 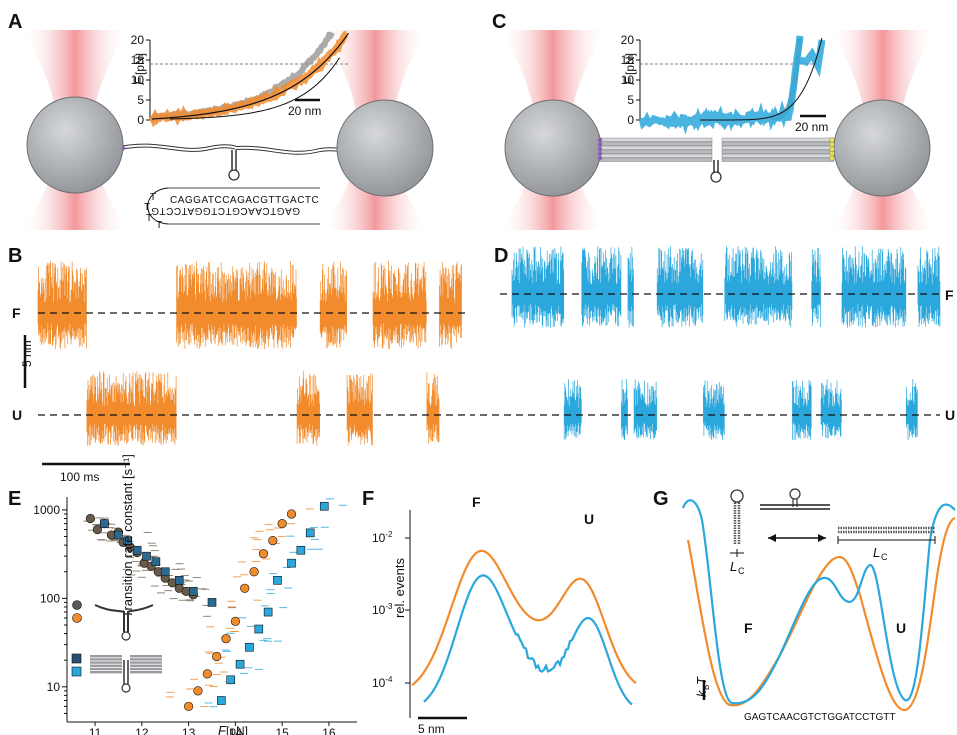 What do you see at coordinates (149, 218) in the screenshot?
I see `loop-letter-3: T` at bounding box center [149, 218].